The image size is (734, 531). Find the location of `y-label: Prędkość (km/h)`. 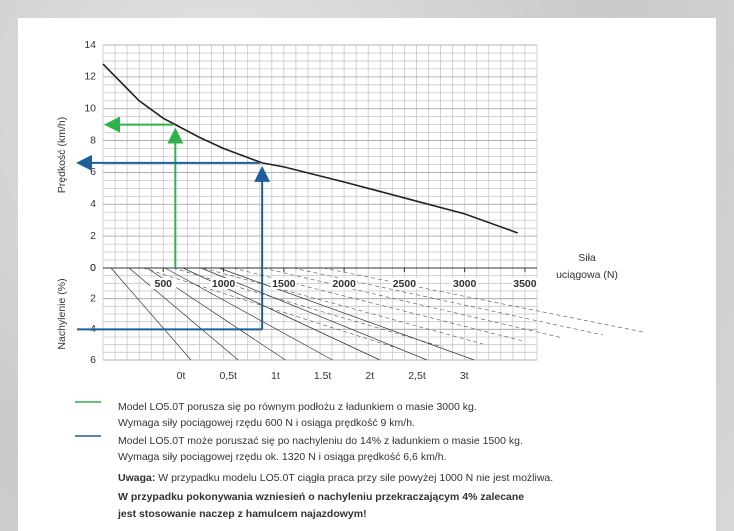

y-label: Prędkość (km/h) is located at coordinates (62, 155).